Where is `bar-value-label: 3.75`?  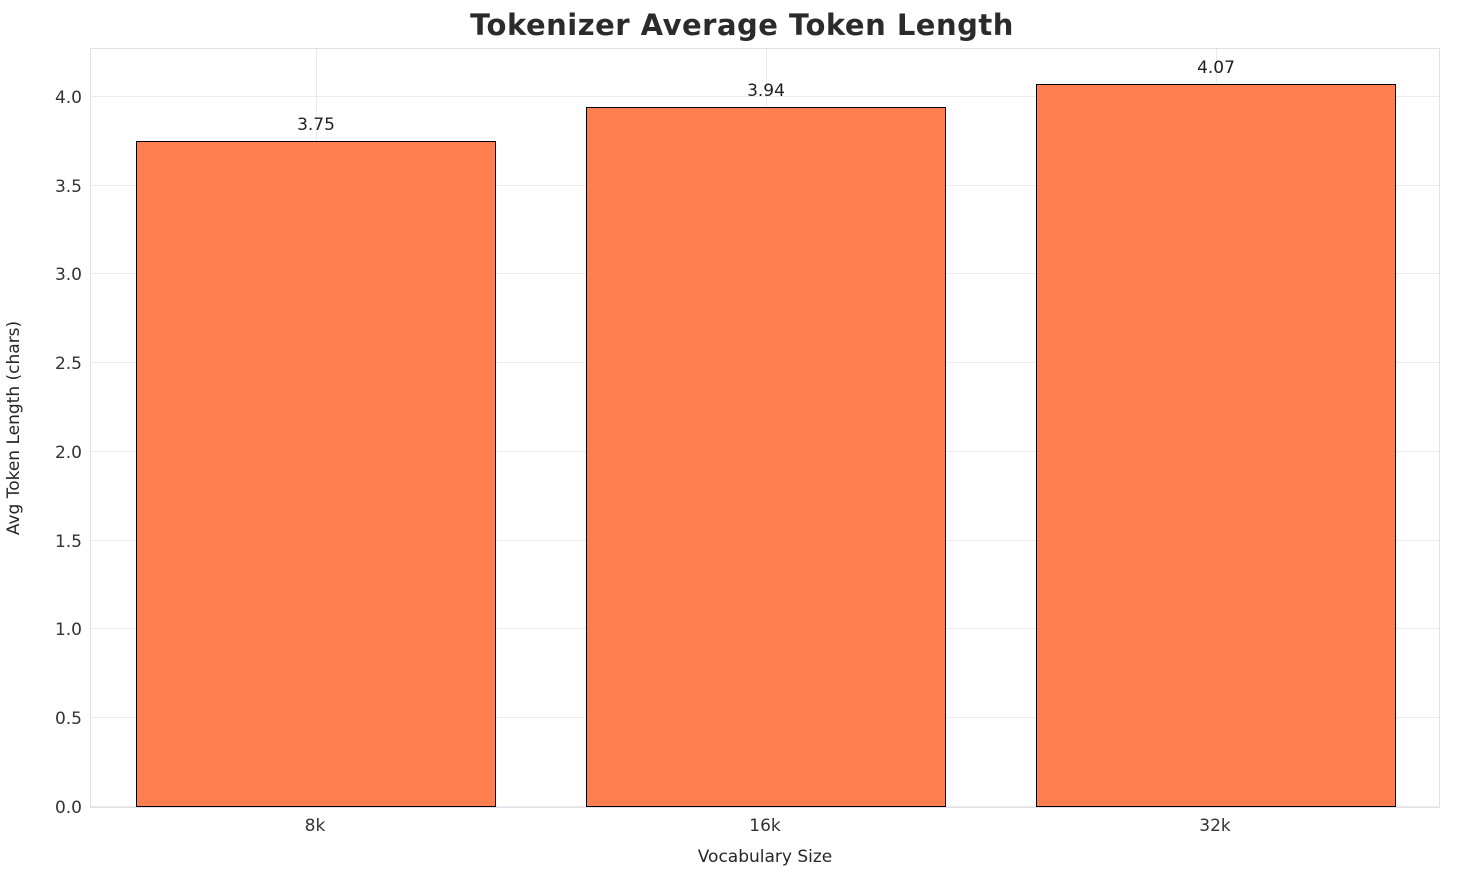 bar-value-label: 3.75 is located at coordinates (316, 125).